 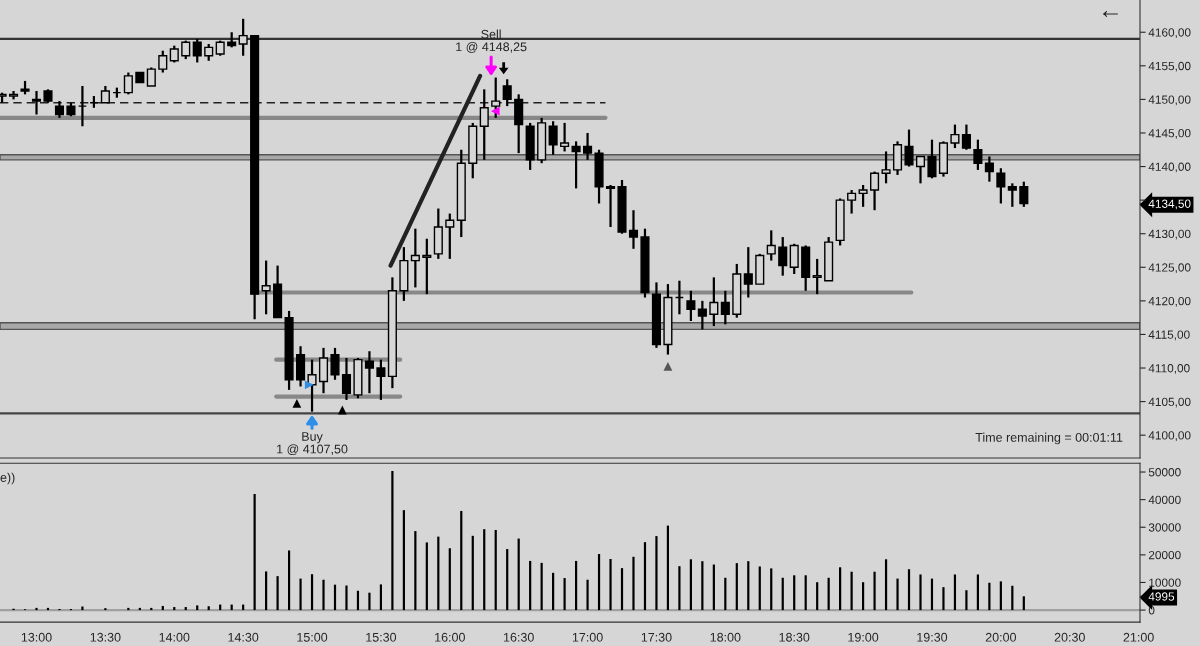 I want to click on y-tick-label: 4130,00, so click(x=1169, y=234).